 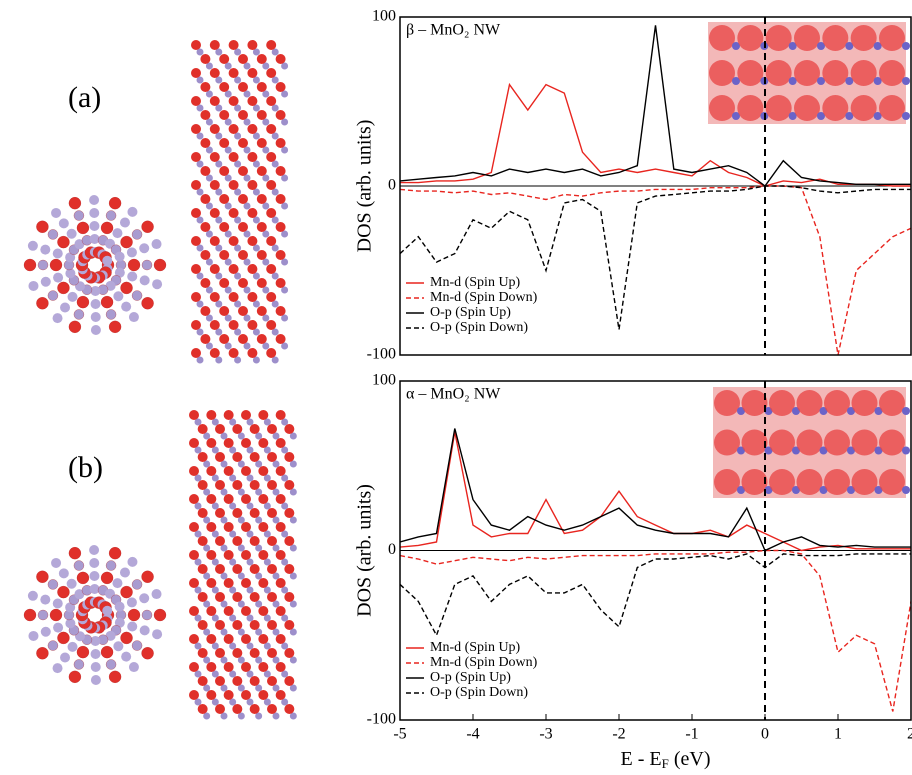 What do you see at coordinates (691, 734) in the screenshot?
I see `x-tick-label: -1` at bounding box center [691, 734].